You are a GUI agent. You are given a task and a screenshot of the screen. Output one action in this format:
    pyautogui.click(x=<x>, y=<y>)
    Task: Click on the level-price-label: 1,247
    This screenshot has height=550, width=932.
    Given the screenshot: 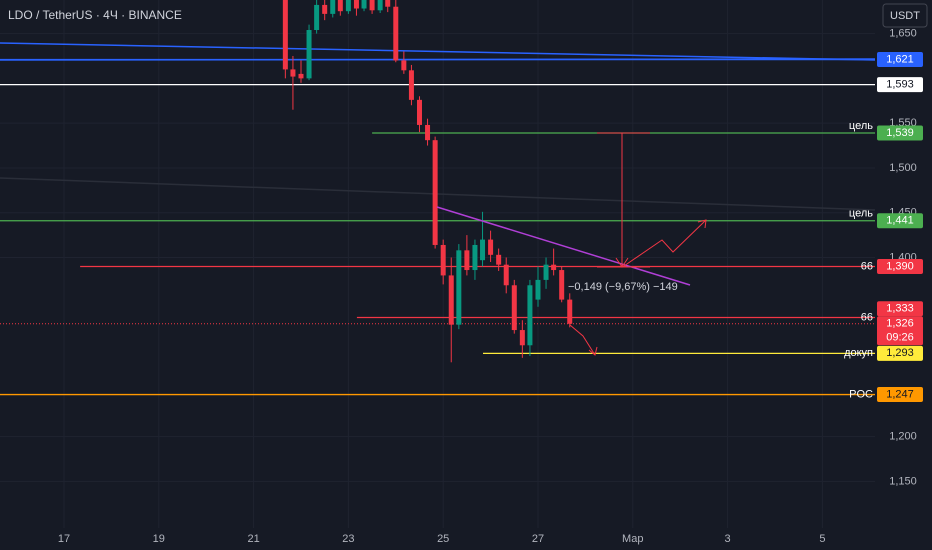 What is the action you would take?
    pyautogui.click(x=900, y=394)
    